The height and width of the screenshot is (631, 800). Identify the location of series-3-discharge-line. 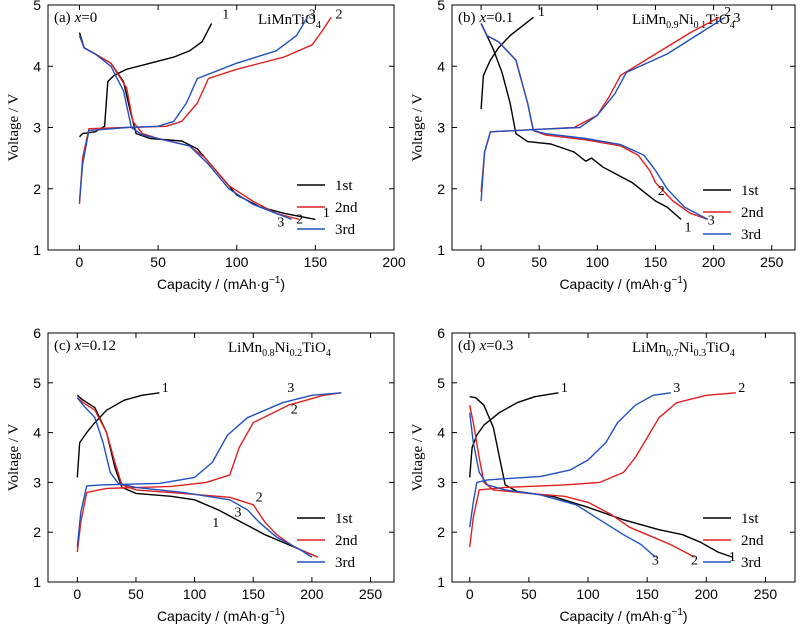
(594, 122).